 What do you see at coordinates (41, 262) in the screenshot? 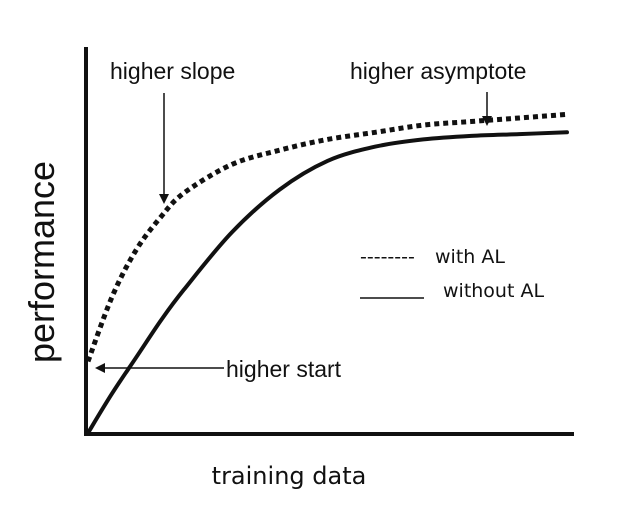
I see `y-axis-label: performance` at bounding box center [41, 262].